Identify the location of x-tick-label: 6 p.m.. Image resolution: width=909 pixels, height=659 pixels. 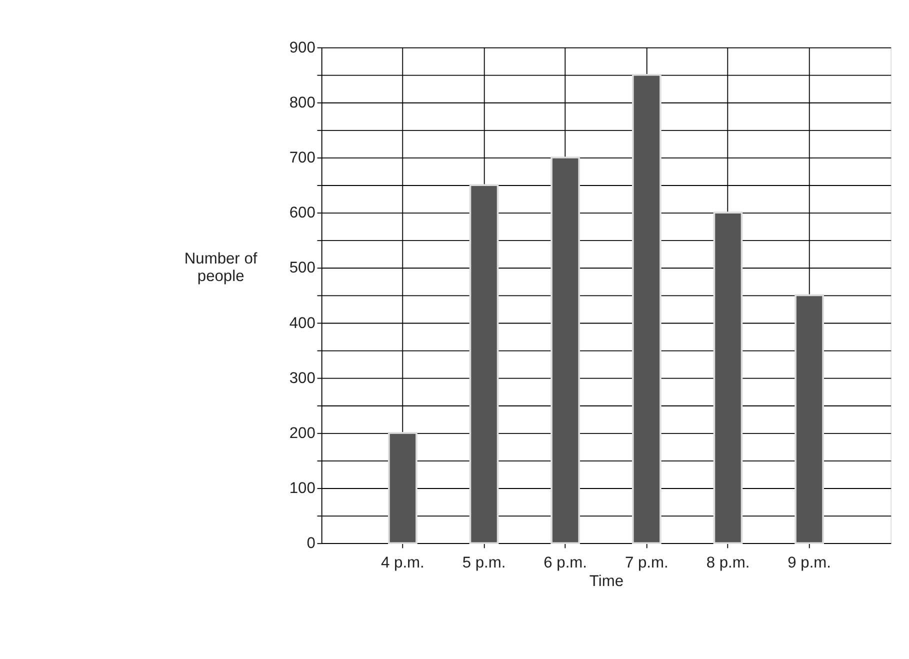
(566, 563).